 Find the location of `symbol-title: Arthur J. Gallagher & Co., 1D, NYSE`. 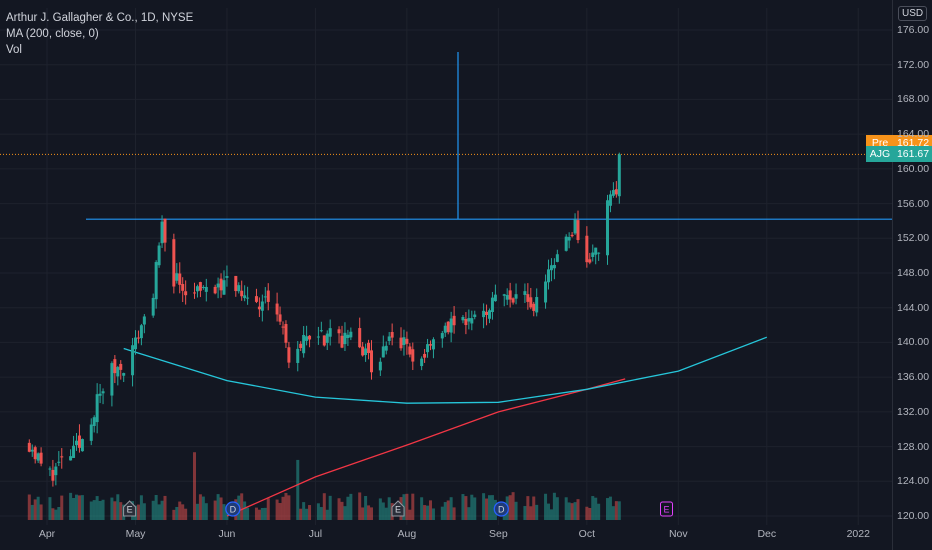

symbol-title: Arthur J. Gallagher & Co., 1D, NYSE is located at coordinates (100, 18).